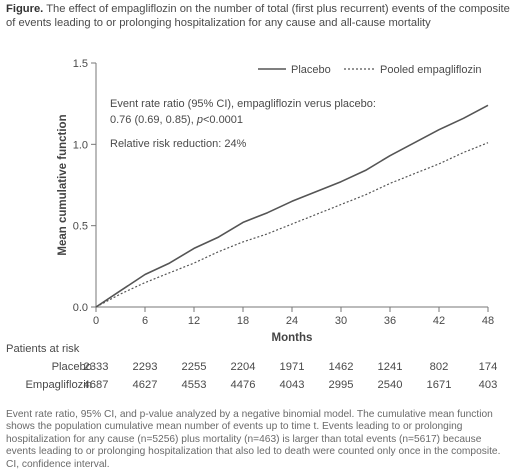 The height and width of the screenshot is (471, 520). Describe the element at coordinates (176, 120) in the screenshot. I see `annotation-rate-ratio-value: 0.76 (0.69, 0.85), p<0.0001` at that location.